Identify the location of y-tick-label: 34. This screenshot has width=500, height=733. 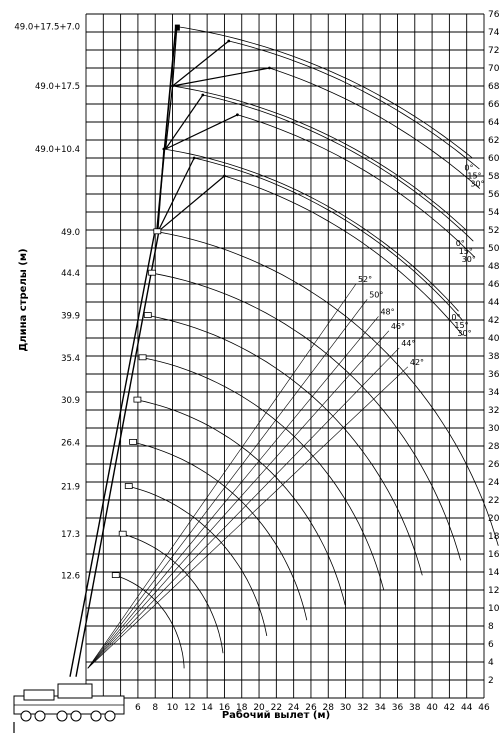
(494, 393).